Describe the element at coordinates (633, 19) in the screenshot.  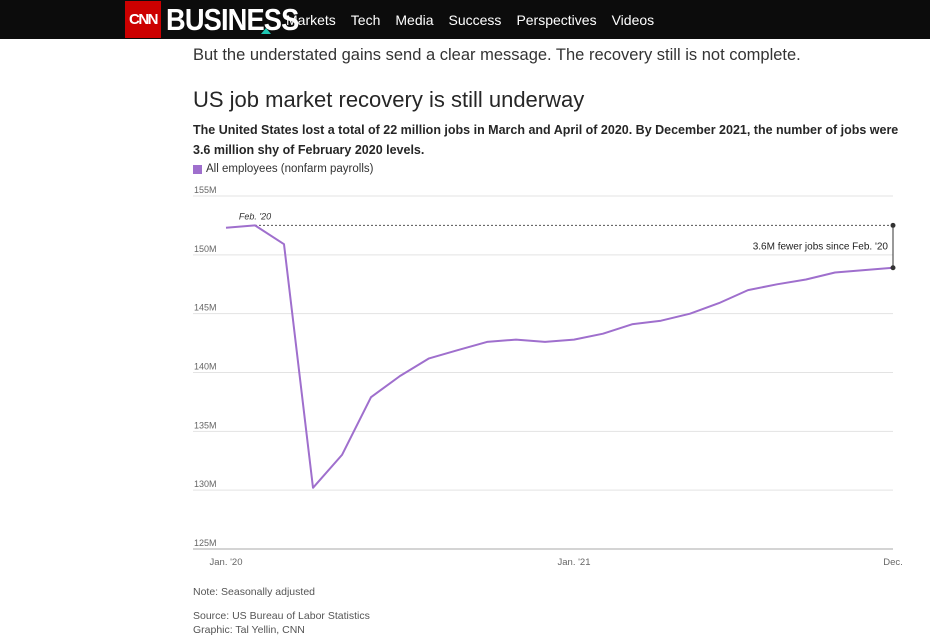
I see `nav-item-videos: Videos` at that location.